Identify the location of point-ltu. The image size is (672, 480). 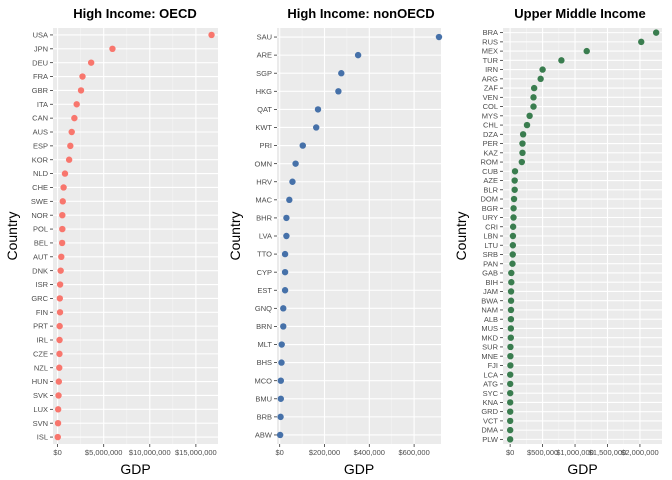
(513, 245).